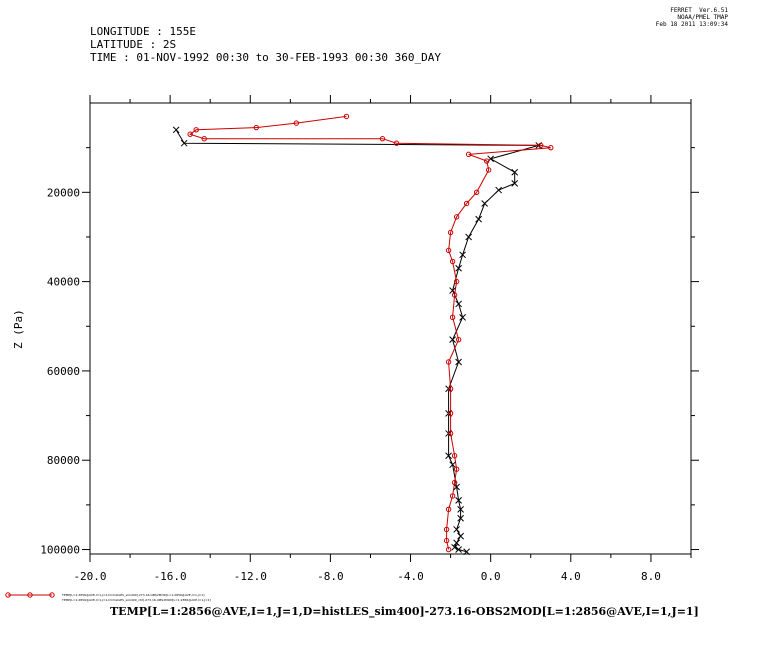 This screenshot has width=768, height=662. What do you see at coordinates (170, 576) in the screenshot?
I see `x-tick-label: -16.0` at bounding box center [170, 576].